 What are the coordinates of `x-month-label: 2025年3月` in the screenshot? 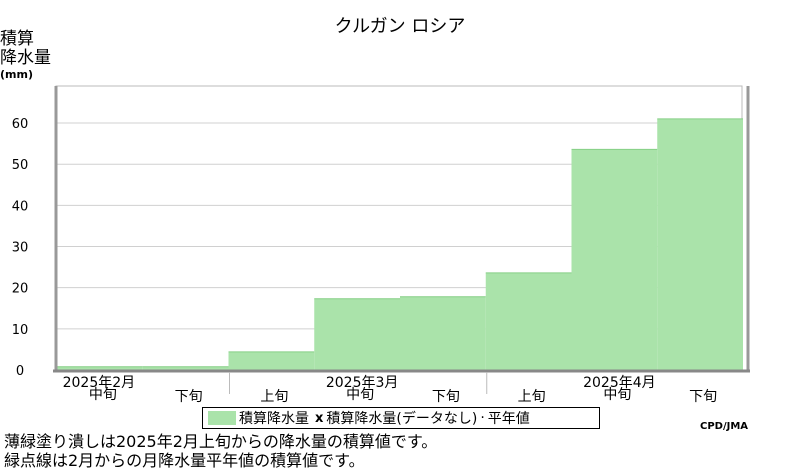 It's located at (362, 383).